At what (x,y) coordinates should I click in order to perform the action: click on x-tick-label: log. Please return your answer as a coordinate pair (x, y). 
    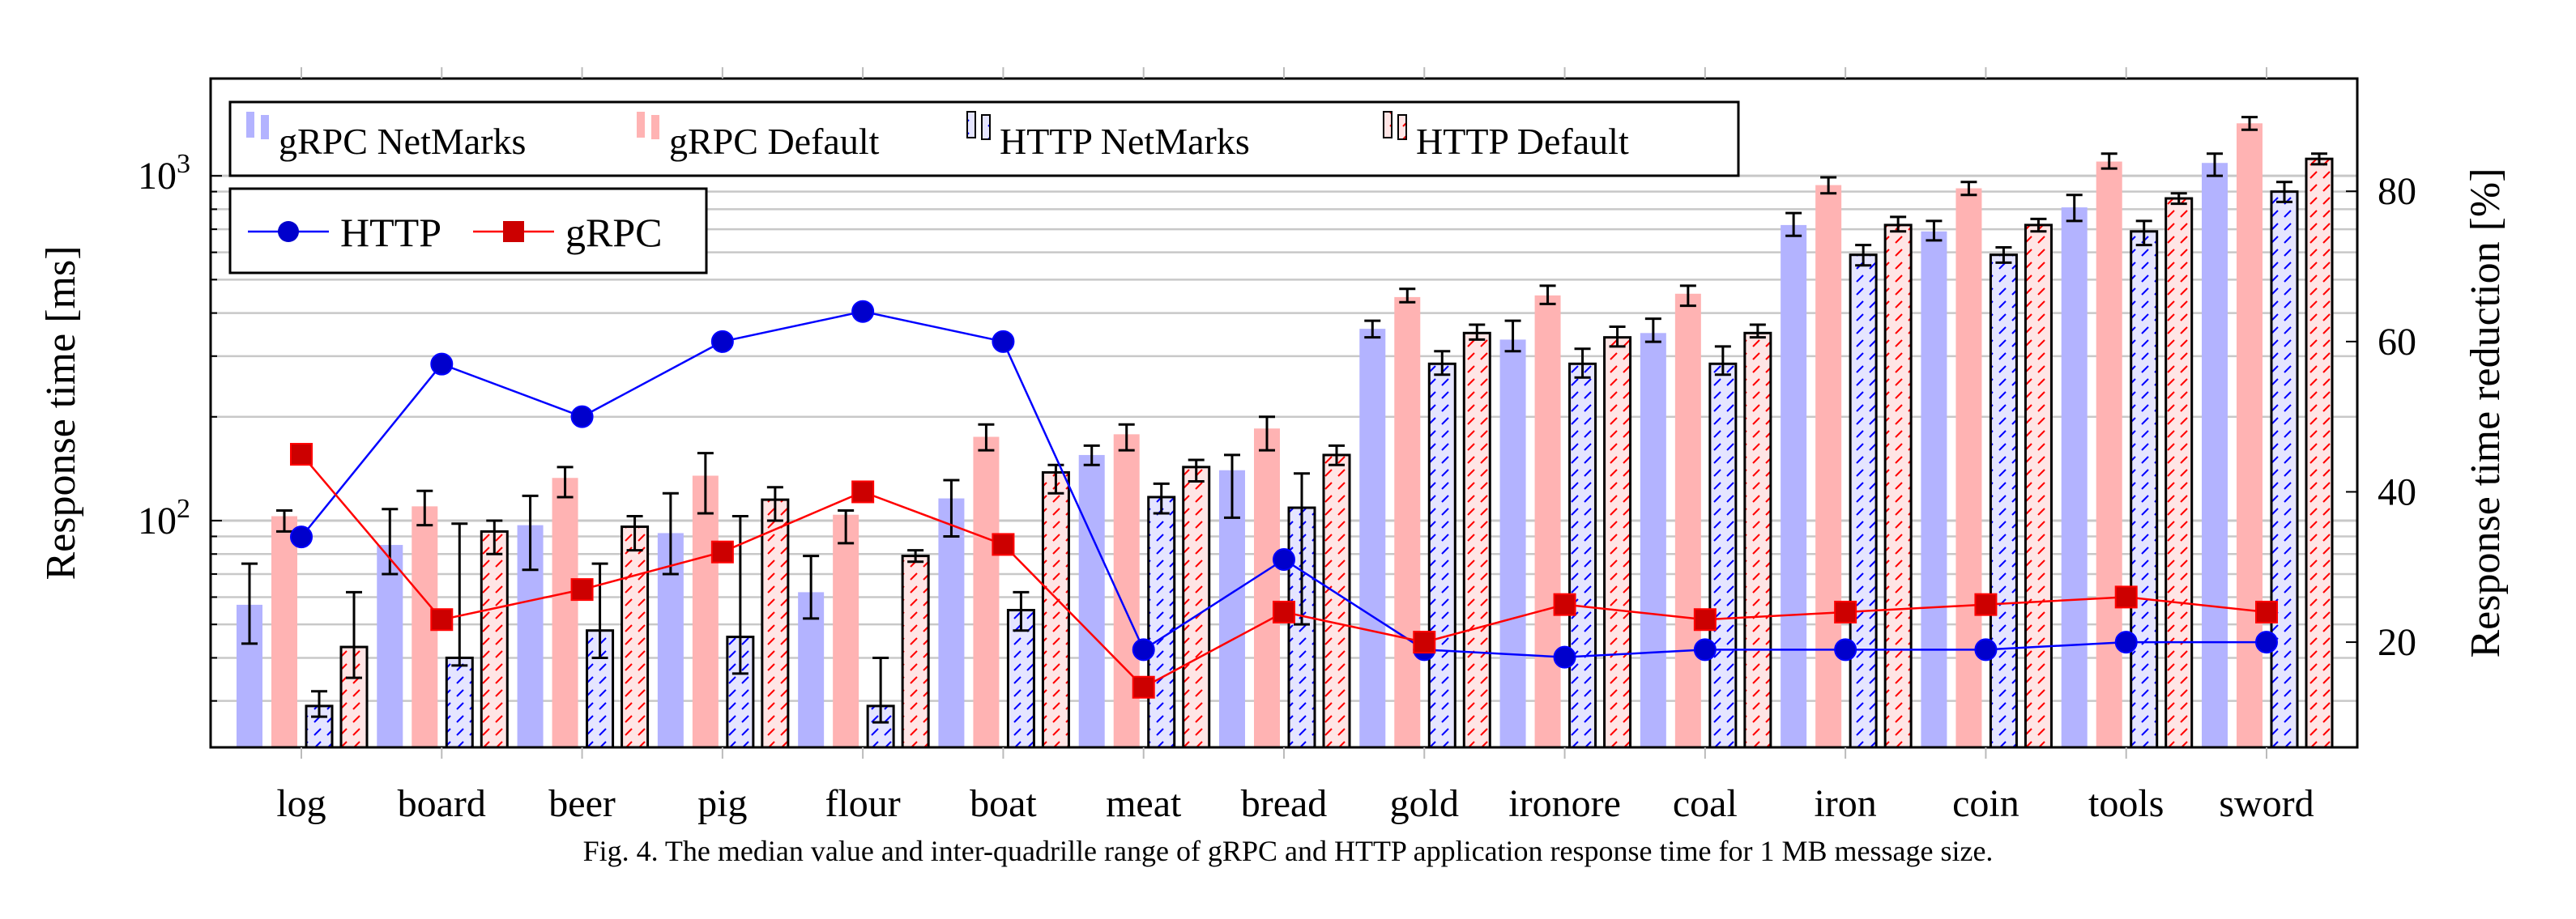
    Looking at the image, I should click on (301, 803).